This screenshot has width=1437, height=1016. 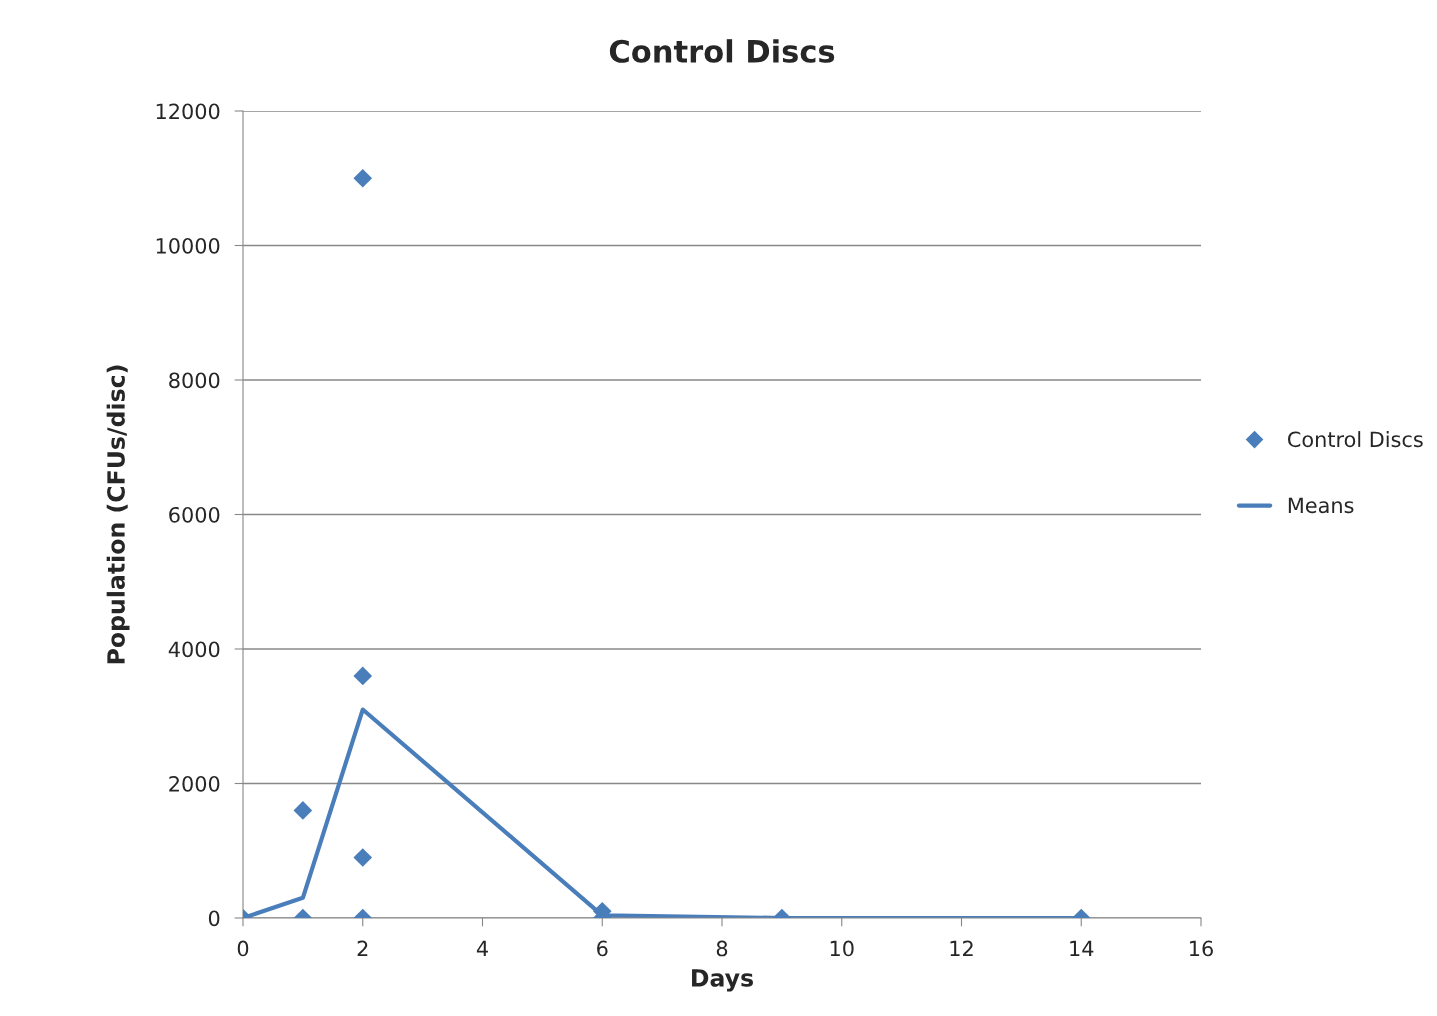 I want to click on x-tick-label: 8, so click(x=722, y=948).